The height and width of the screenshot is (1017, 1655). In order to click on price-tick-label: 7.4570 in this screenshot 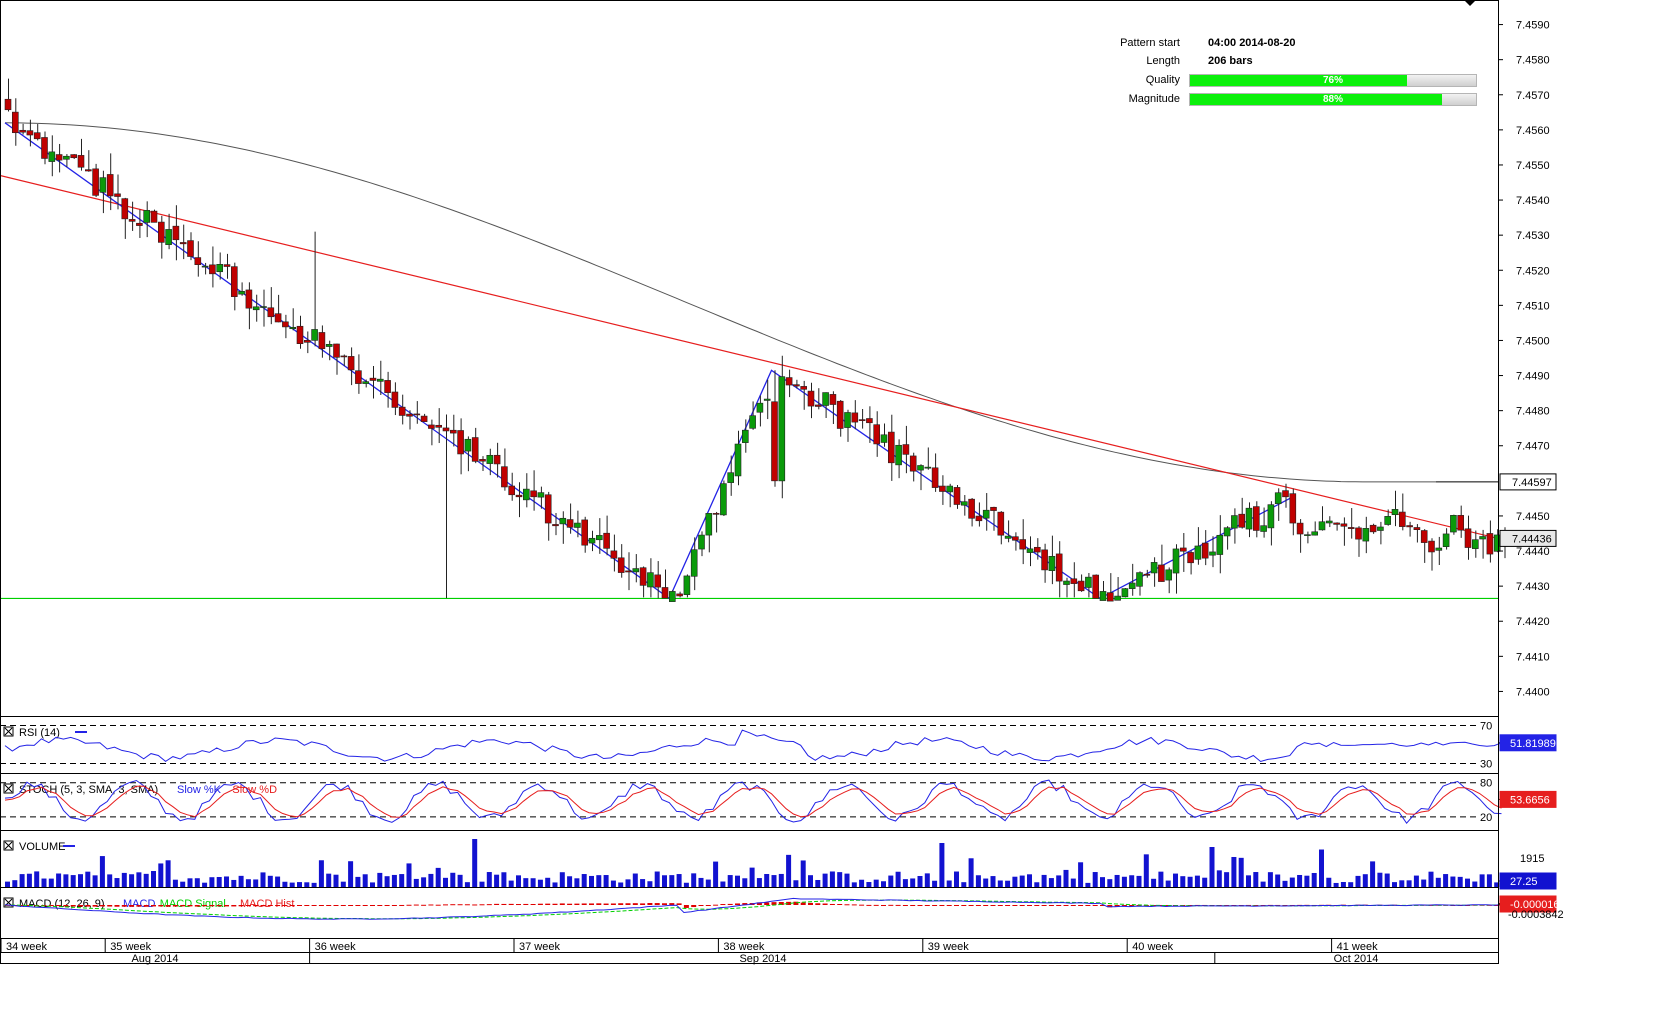, I will do `click(1533, 96)`.